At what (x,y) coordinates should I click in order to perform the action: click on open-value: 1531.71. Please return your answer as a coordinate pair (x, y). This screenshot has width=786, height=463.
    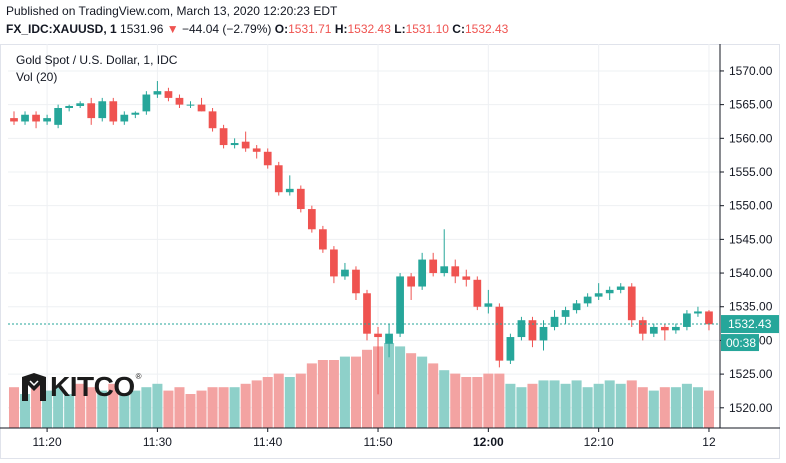
    Looking at the image, I should click on (310, 29).